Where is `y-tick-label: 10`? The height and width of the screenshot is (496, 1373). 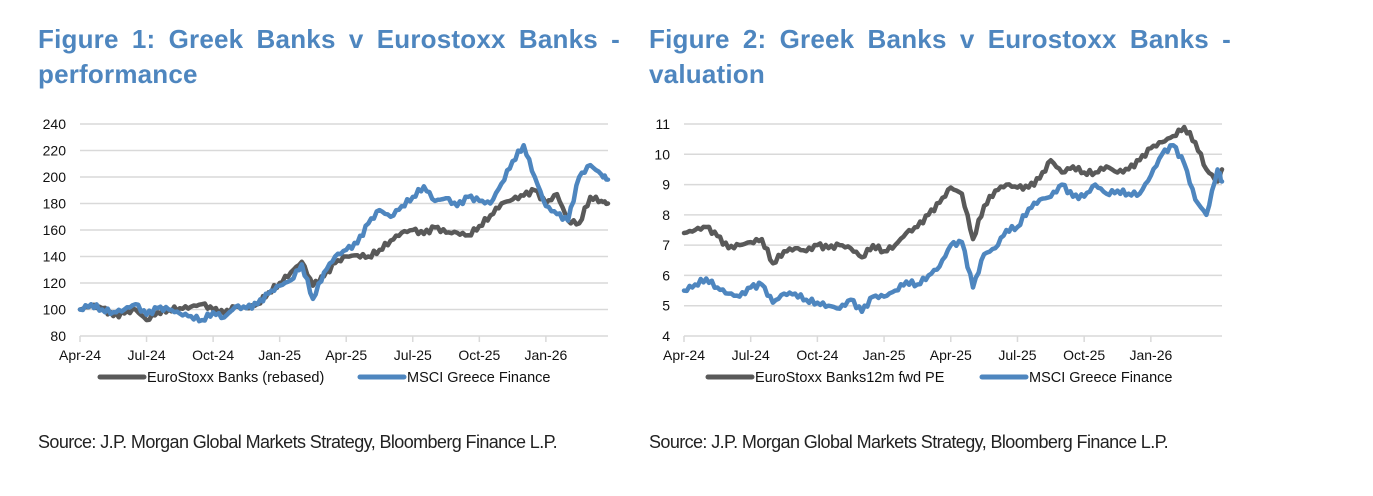 y-tick-label: 10 is located at coordinates (662, 154).